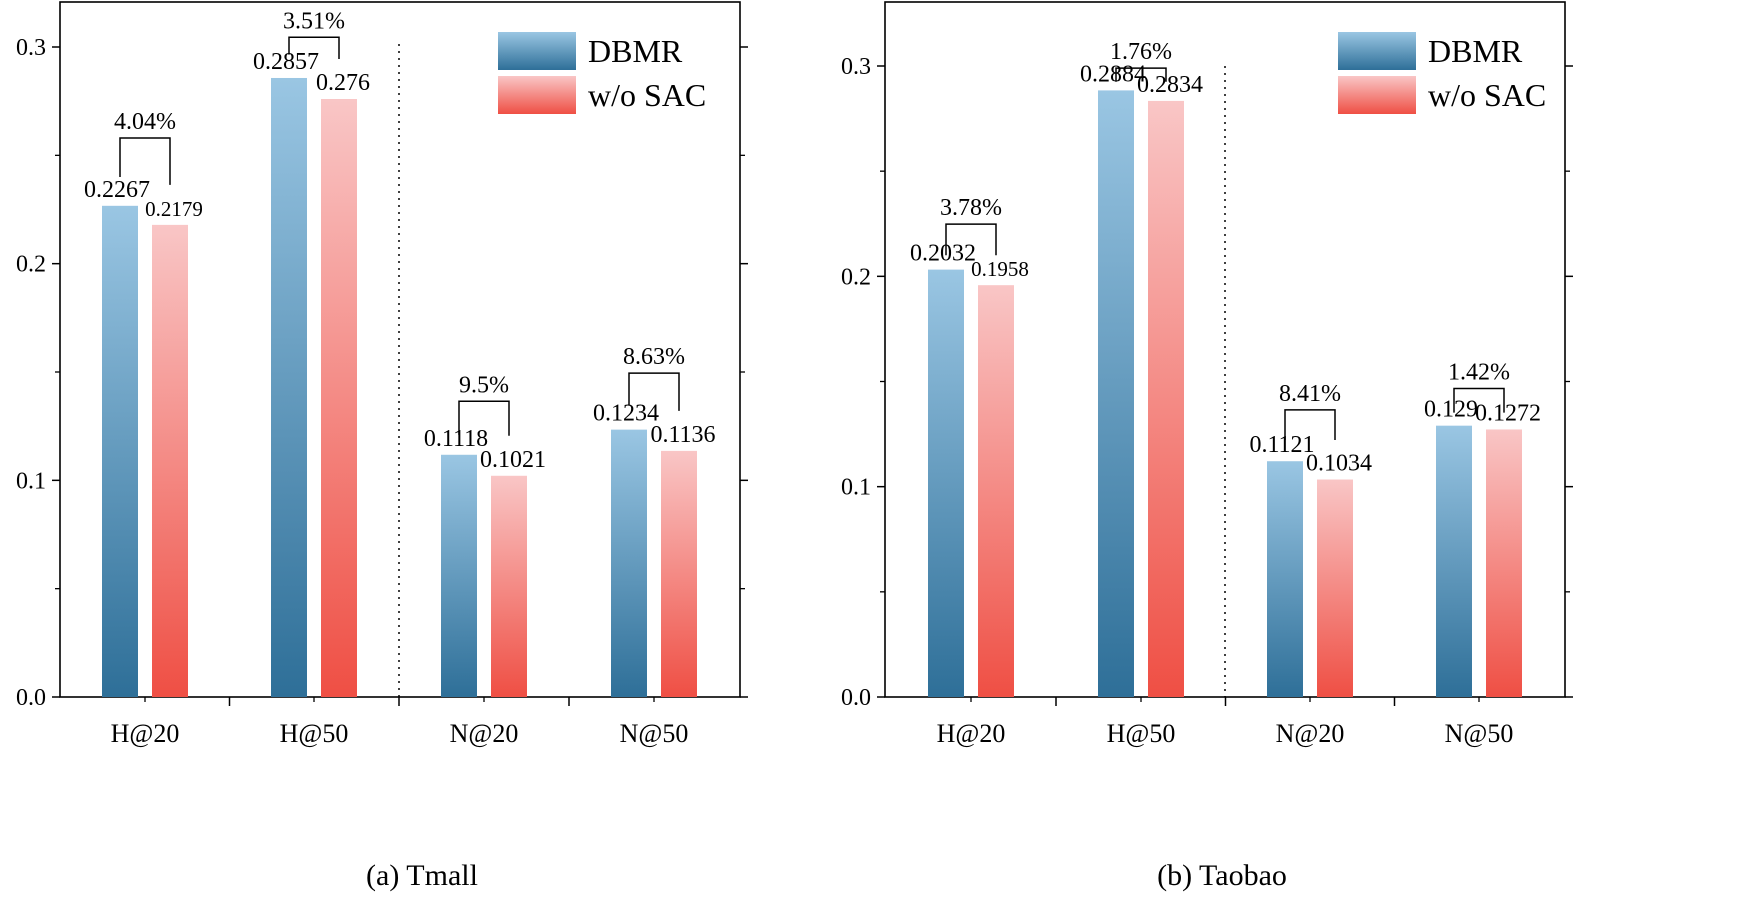 This screenshot has width=1755, height=902. What do you see at coordinates (1281, 445) in the screenshot?
I see `data-label-dbmr: 0.1121` at bounding box center [1281, 445].